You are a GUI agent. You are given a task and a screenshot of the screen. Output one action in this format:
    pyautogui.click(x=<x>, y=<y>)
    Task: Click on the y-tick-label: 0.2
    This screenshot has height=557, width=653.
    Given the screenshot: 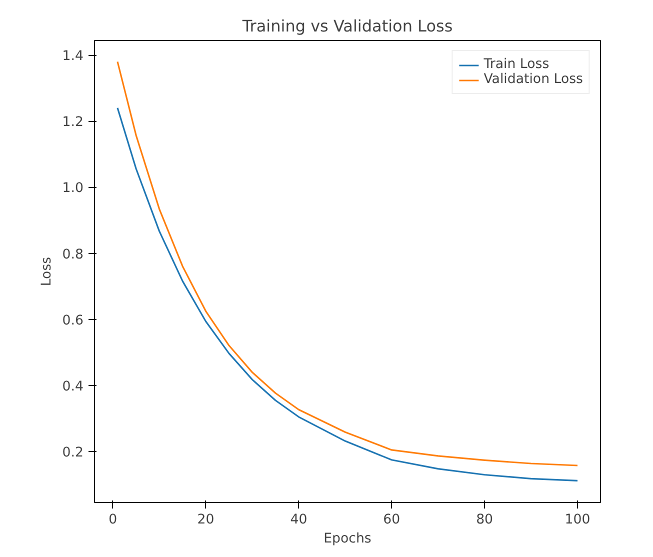 What is the action you would take?
    pyautogui.click(x=73, y=453)
    